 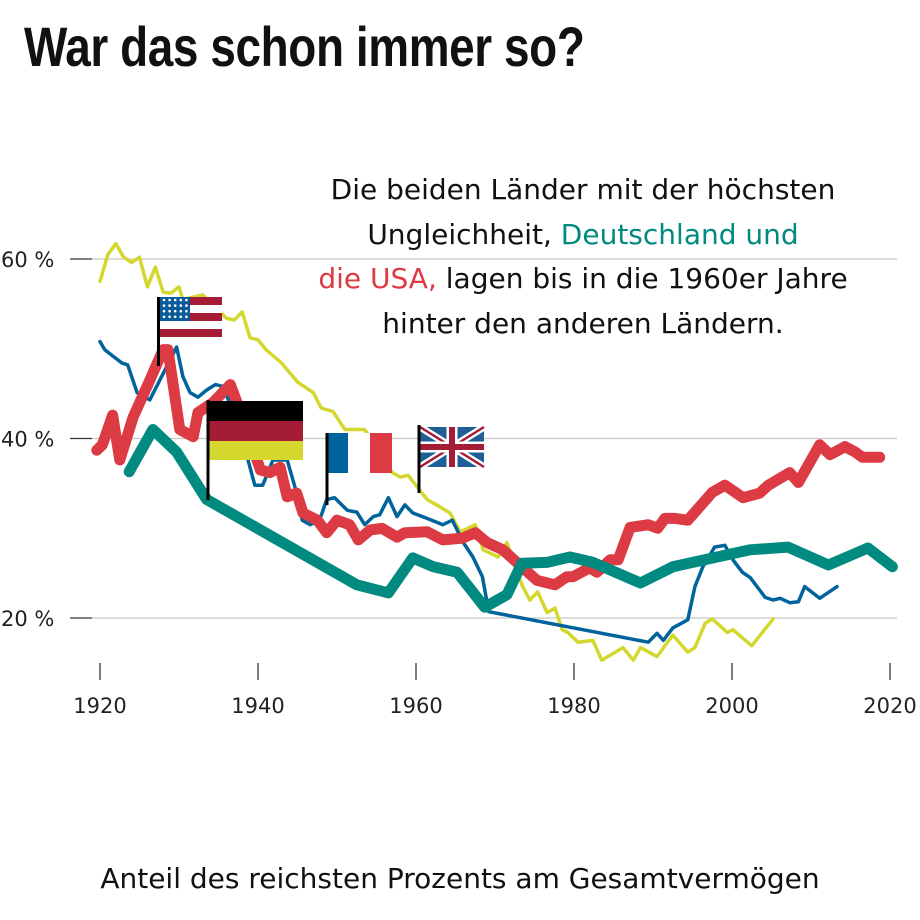 What do you see at coordinates (451, 458) in the screenshot?
I see `uk-flag-icon` at bounding box center [451, 458].